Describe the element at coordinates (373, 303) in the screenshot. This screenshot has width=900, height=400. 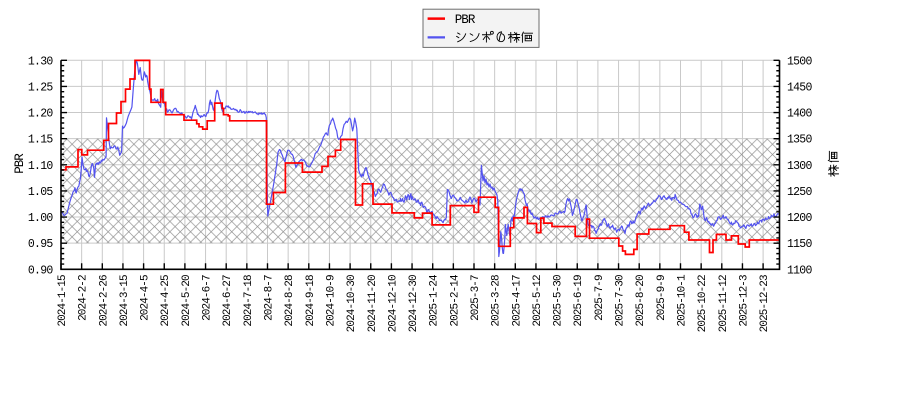
I see `svg-text: 2024-11-20` at that location.